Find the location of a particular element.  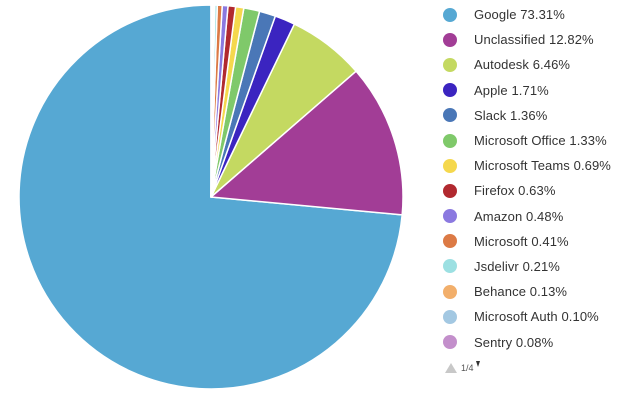

legend-label: Jsdelivr 0.21% is located at coordinates (517, 266).